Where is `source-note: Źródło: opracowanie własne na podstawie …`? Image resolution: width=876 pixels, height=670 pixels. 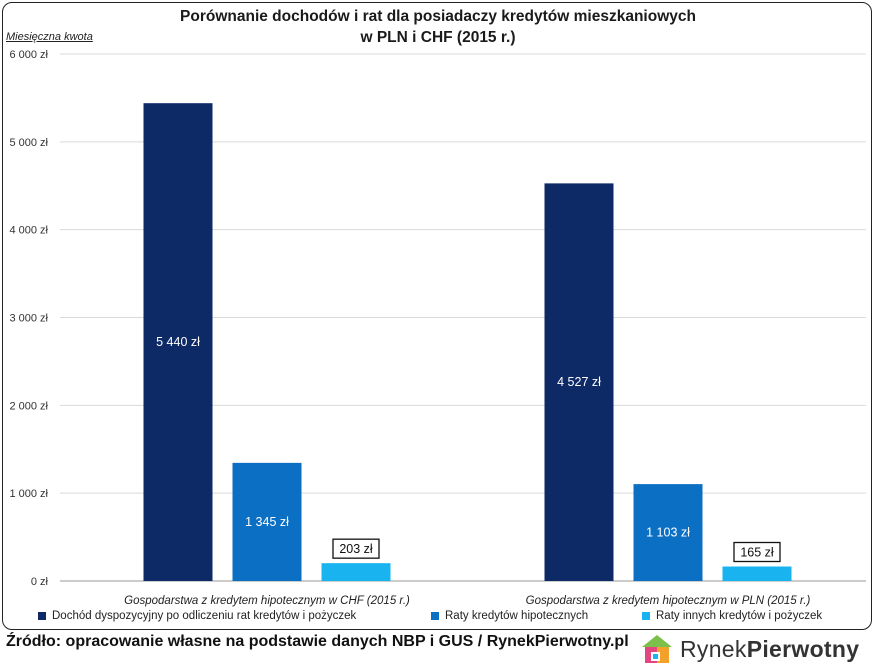
source-note: Źródło: opracowanie własne na podstawie … is located at coordinates (317, 641).